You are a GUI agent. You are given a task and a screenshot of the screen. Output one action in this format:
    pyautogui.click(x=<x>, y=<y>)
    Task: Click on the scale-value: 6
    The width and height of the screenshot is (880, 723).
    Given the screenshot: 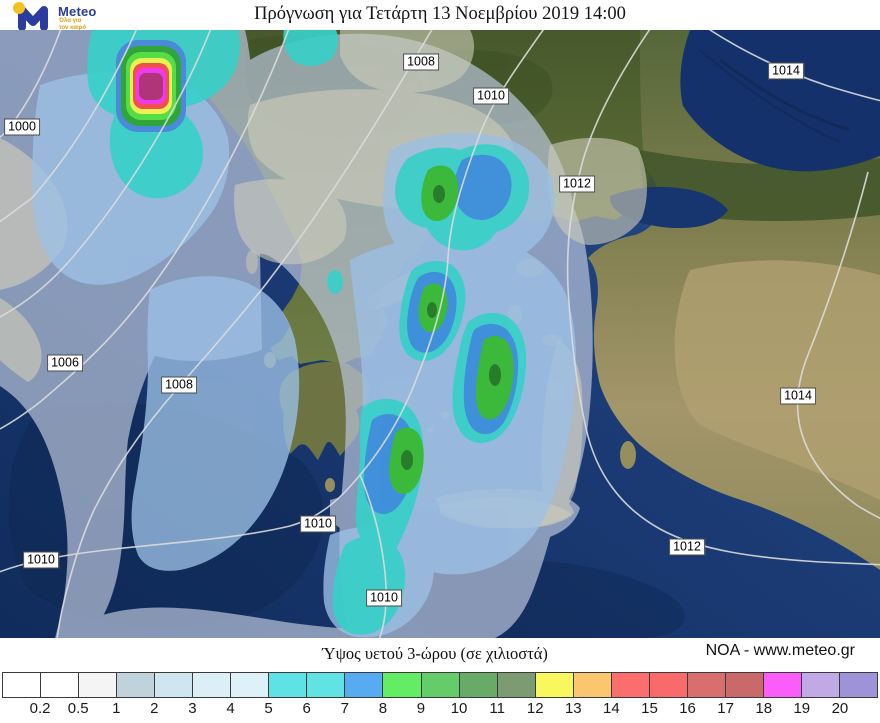 What is the action you would take?
    pyautogui.click(x=306, y=708)
    